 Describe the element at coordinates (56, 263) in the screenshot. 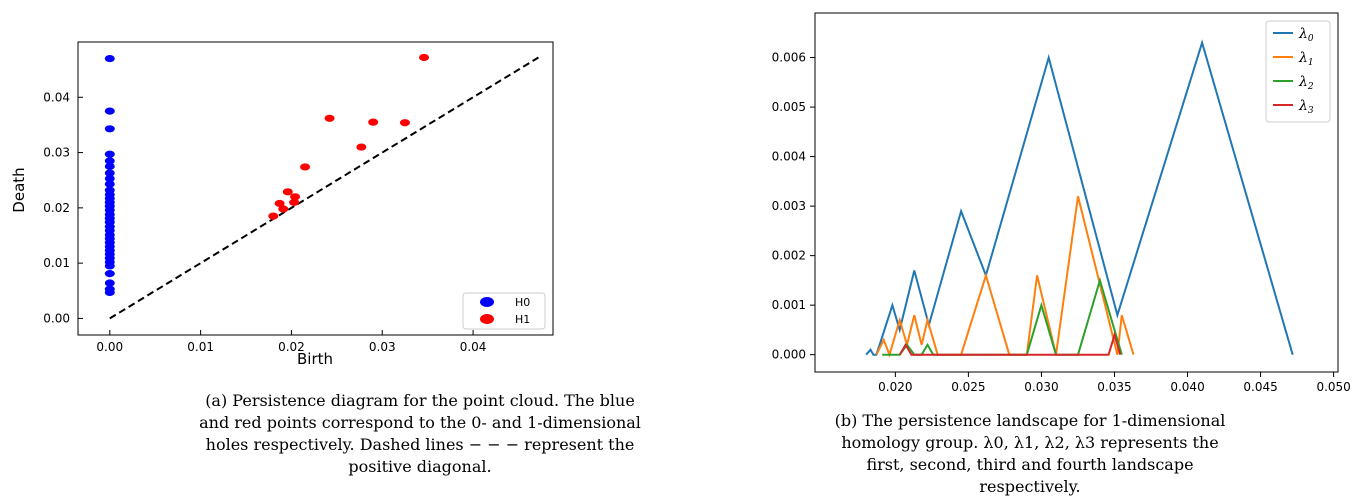

I see `y-tick-label: 0.01` at that location.